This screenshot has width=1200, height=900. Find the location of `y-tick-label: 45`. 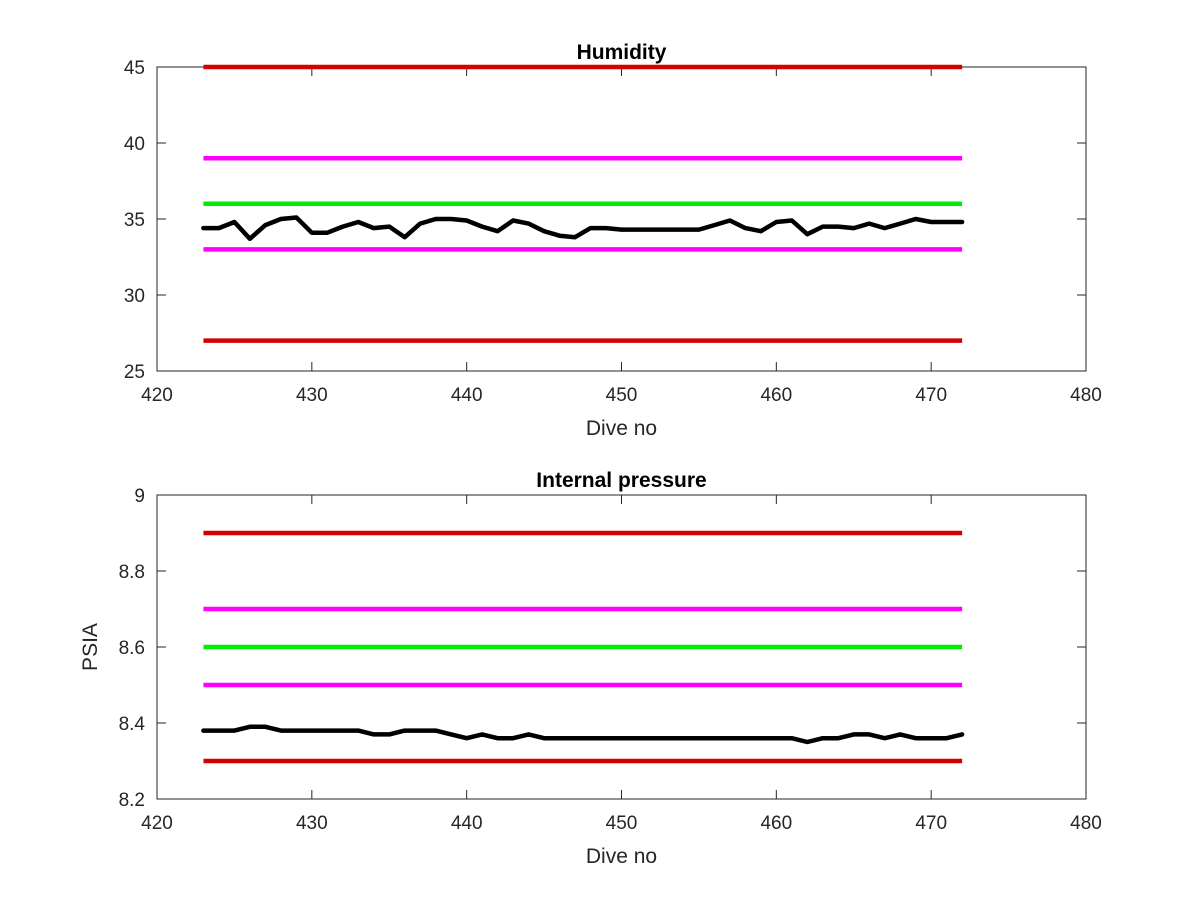

y-tick-label: 45 is located at coordinates (134, 68).